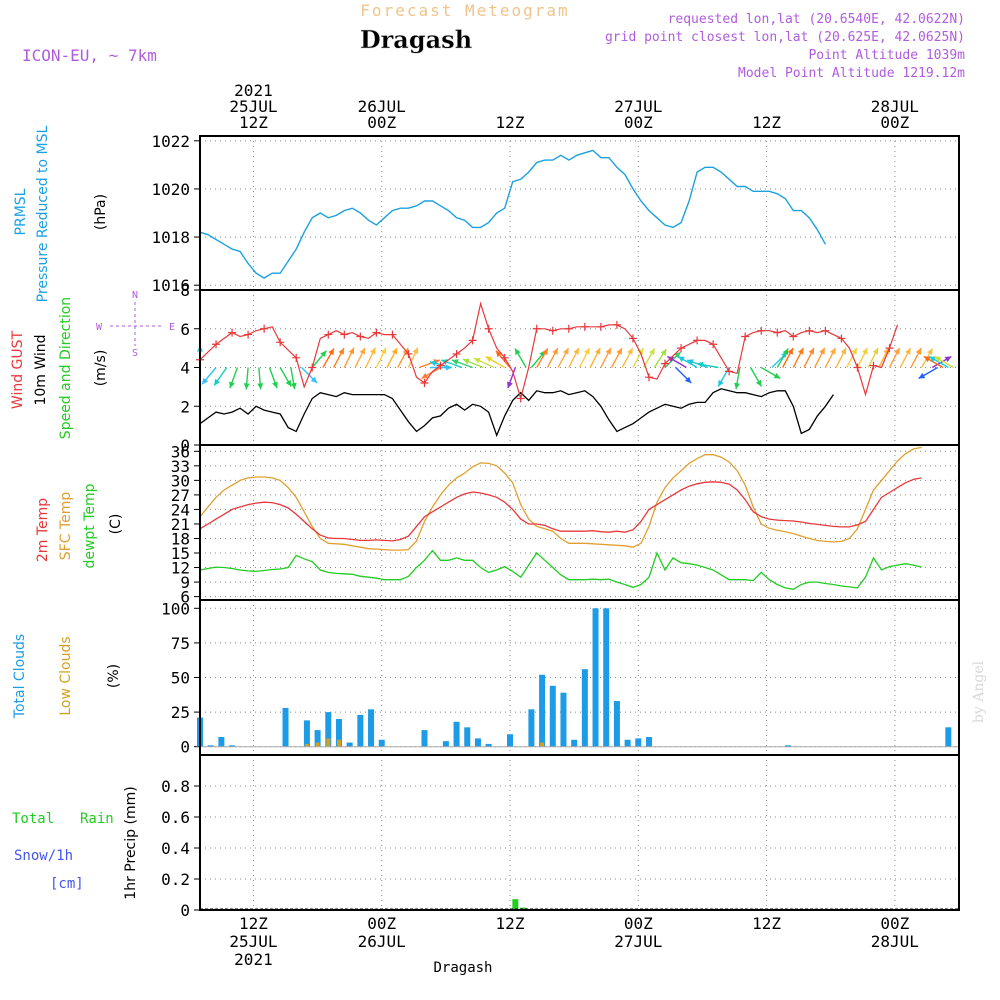 This screenshot has height=1000, width=1000. I want to click on sfc-temp-series-label: SFC Temp, so click(66, 526).